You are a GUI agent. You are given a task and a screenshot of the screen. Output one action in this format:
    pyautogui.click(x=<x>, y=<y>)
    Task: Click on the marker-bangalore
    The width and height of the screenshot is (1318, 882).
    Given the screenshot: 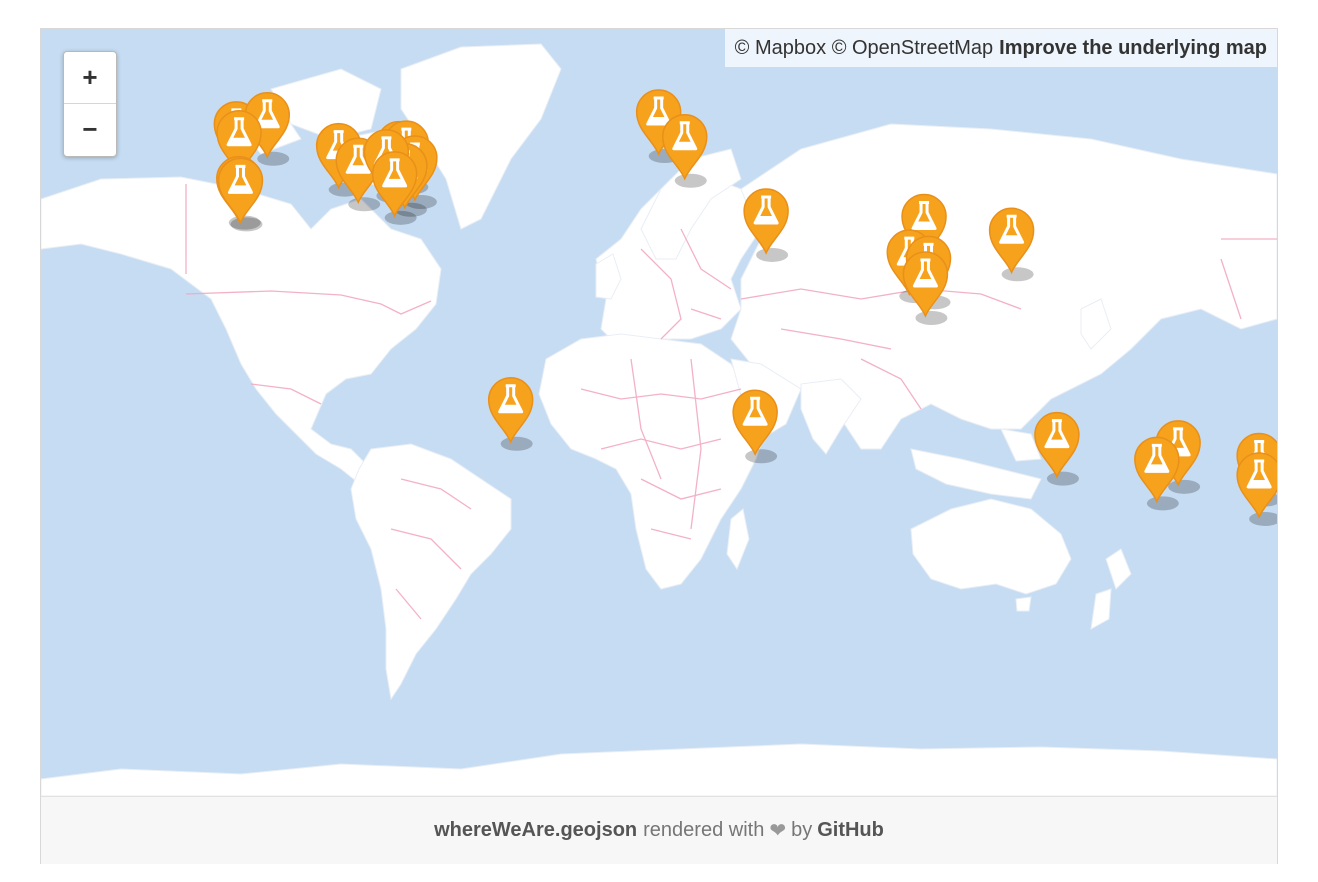 What is the action you would take?
    pyautogui.click(x=925, y=284)
    